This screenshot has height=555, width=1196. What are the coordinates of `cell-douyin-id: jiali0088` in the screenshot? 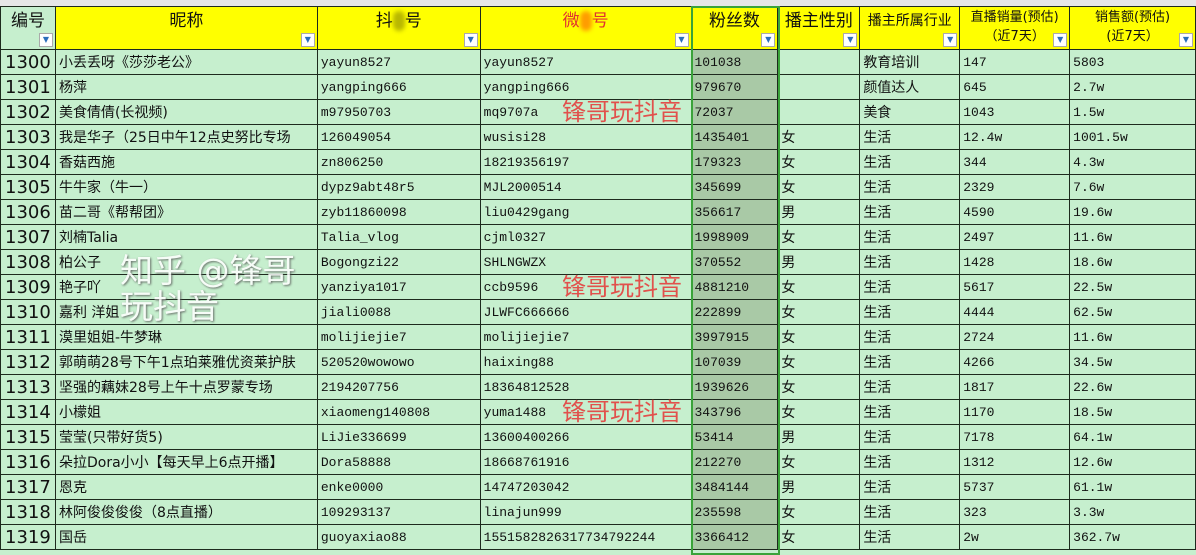 It's located at (398, 312).